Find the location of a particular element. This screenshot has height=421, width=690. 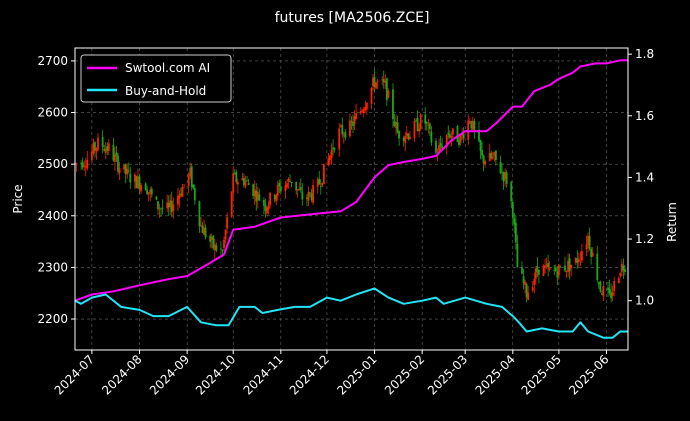

price-tick-label: 2600 is located at coordinates (52, 113).